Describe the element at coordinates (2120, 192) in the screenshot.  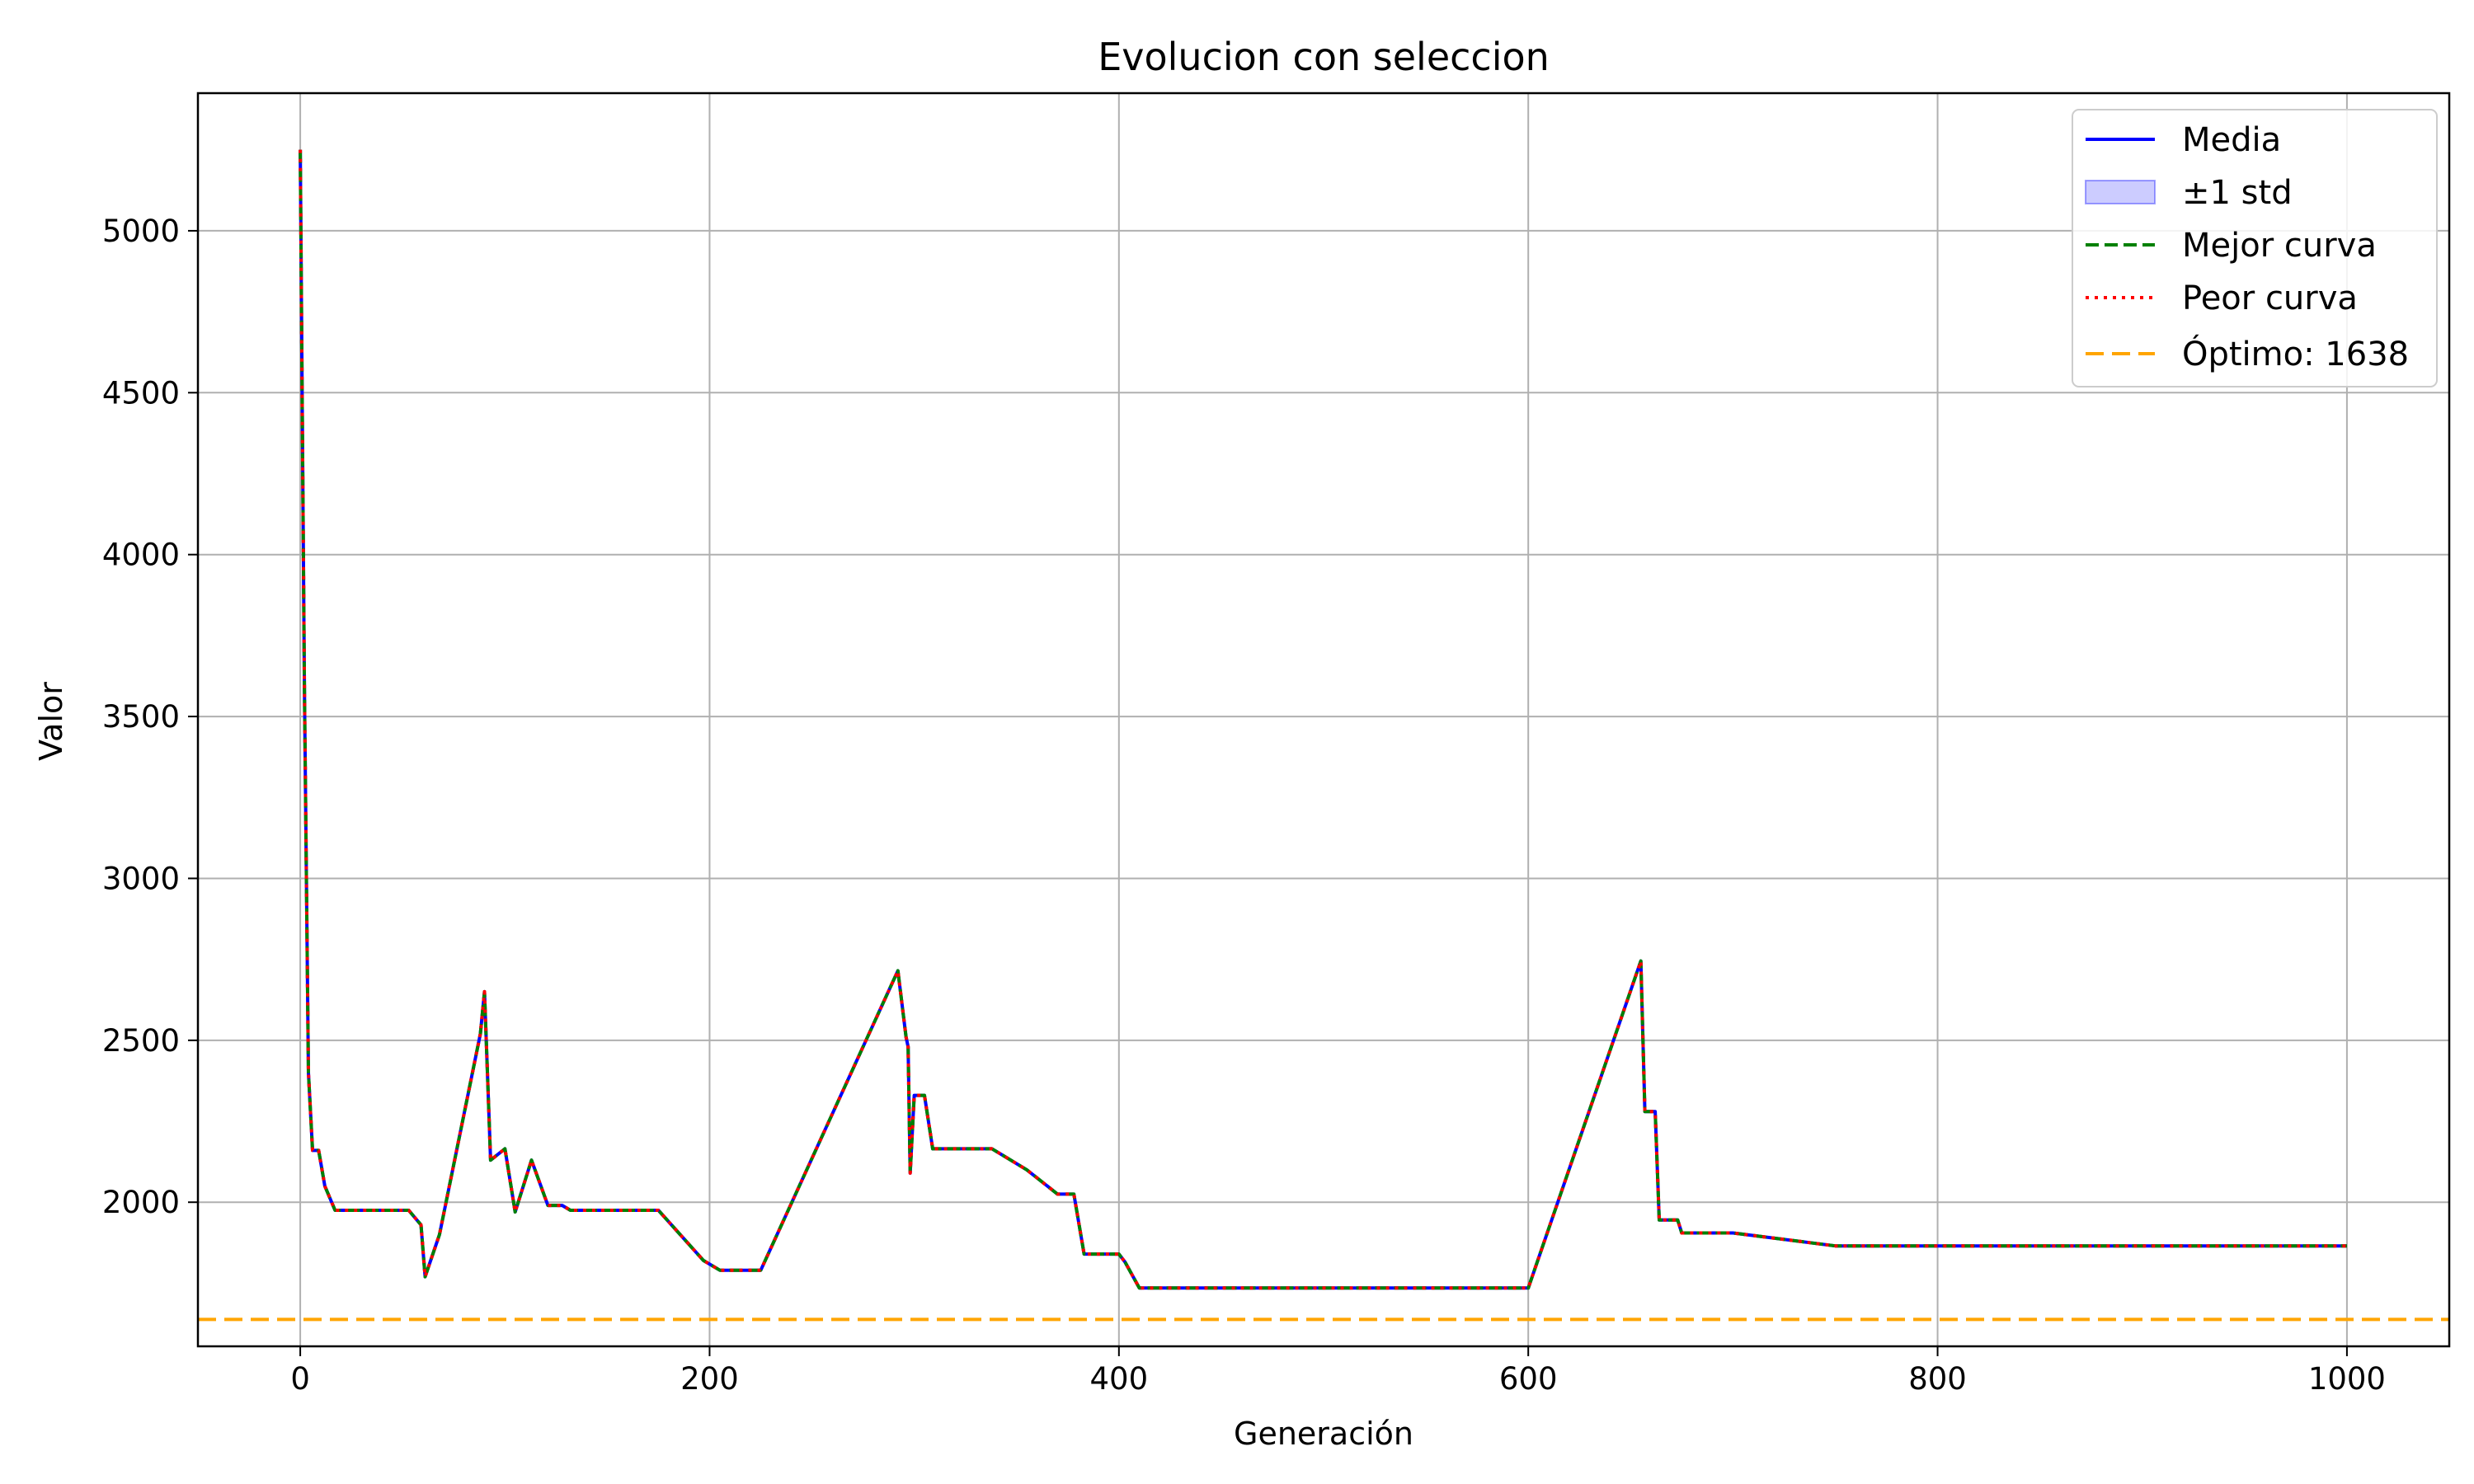
I see `legend-swatch` at that location.